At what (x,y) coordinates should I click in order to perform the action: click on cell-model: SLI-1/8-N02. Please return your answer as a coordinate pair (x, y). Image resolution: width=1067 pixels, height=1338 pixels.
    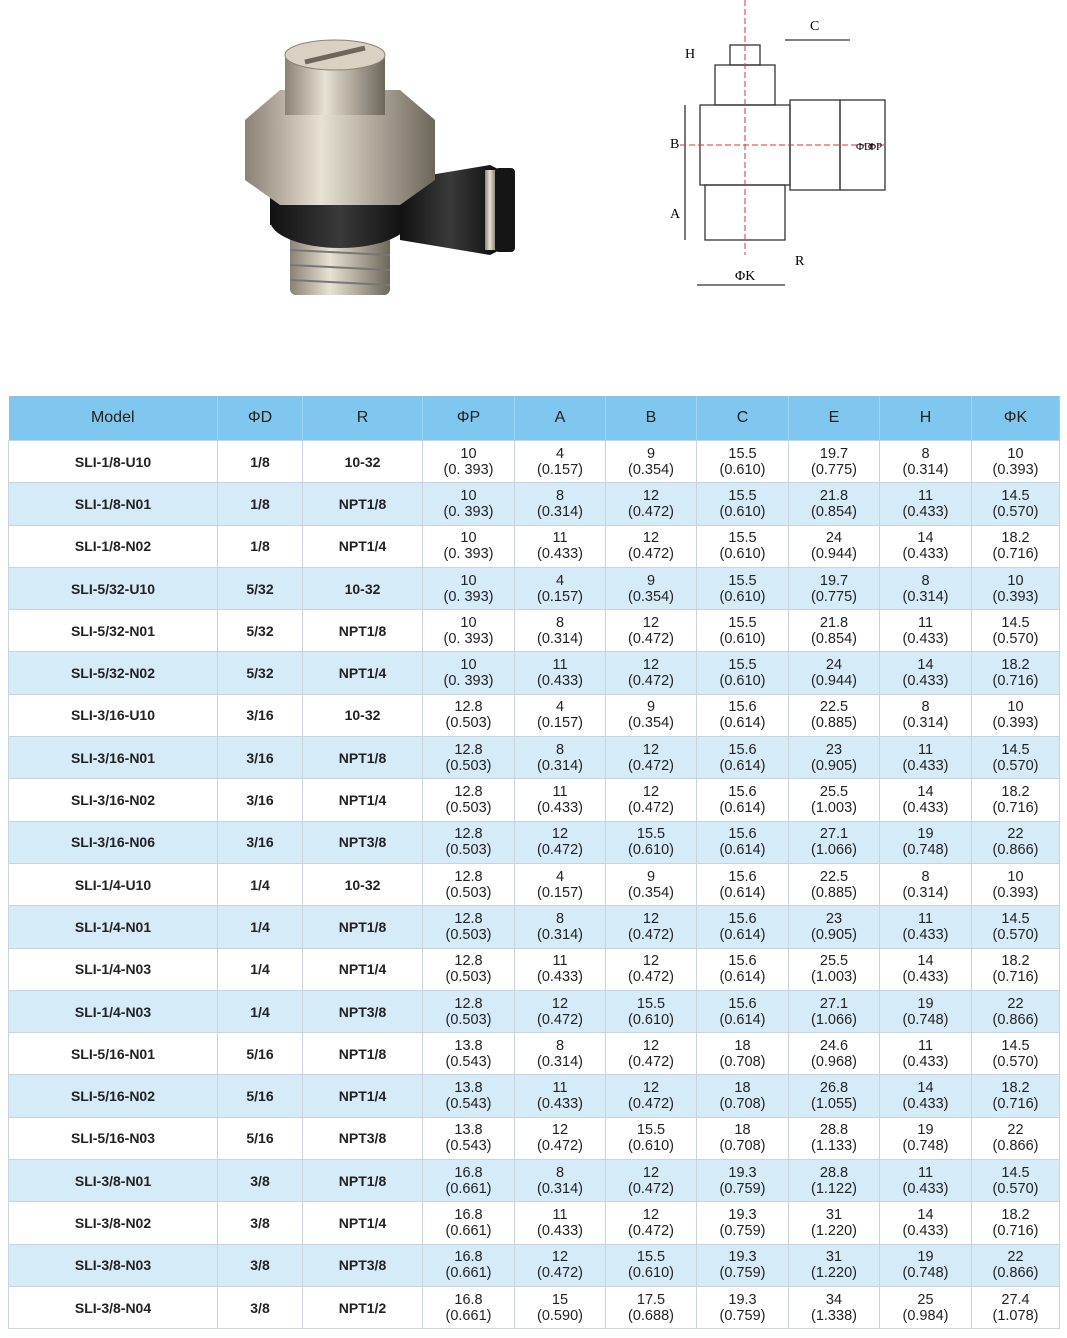
    Looking at the image, I should click on (113, 546).